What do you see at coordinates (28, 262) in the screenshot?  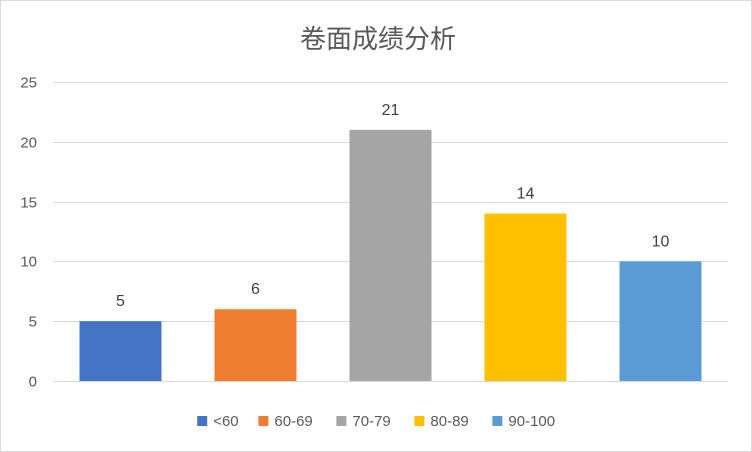 I see `y-tick-label: 10` at bounding box center [28, 262].